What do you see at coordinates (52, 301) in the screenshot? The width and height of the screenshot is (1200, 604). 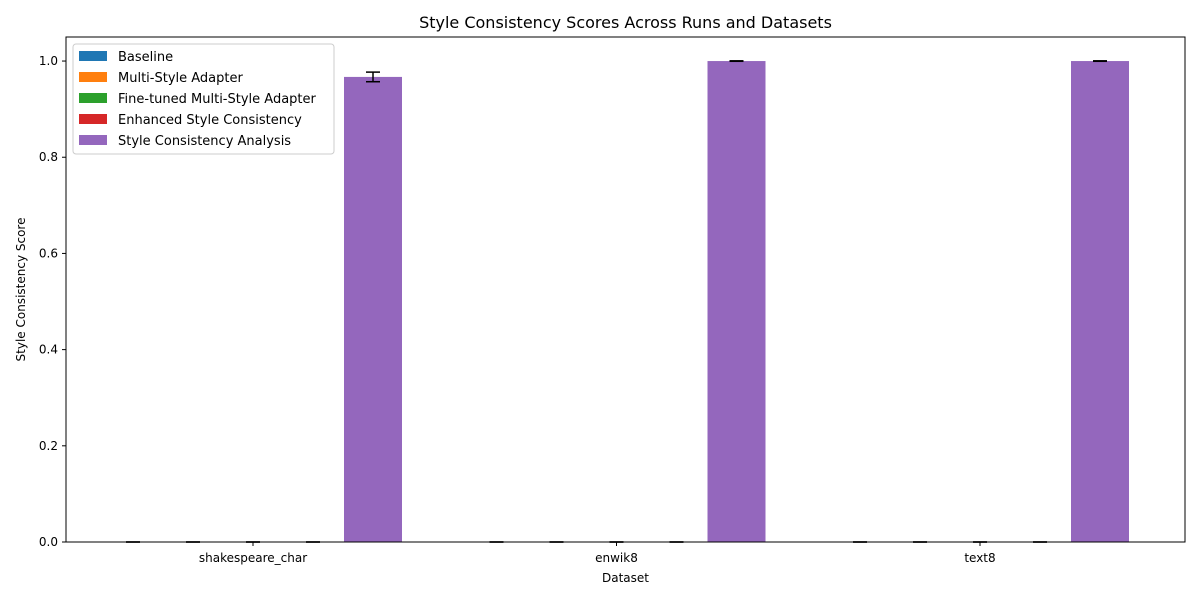 I see `y-axis: 0.0 0.2 0.4 0.6 0.8 1.0` at bounding box center [52, 301].